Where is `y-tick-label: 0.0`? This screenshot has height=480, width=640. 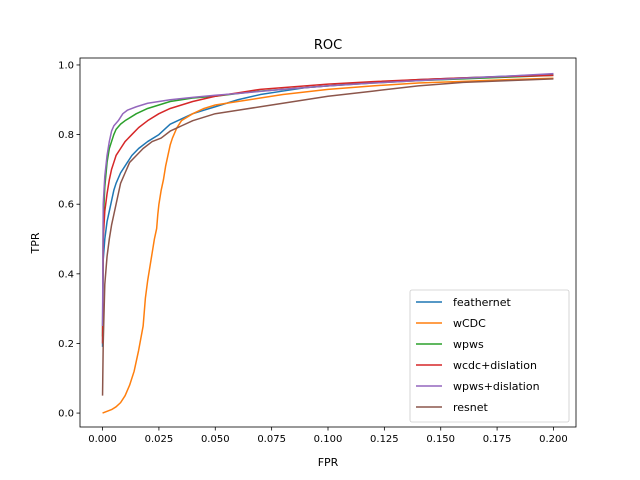 y-tick-label: 0.0 is located at coordinates (66, 414).